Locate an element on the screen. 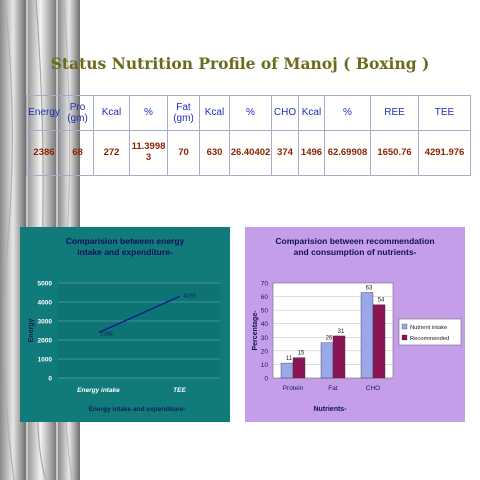 This screenshot has width=480, height=480. y-tick-label: 5000 is located at coordinates (45, 284).